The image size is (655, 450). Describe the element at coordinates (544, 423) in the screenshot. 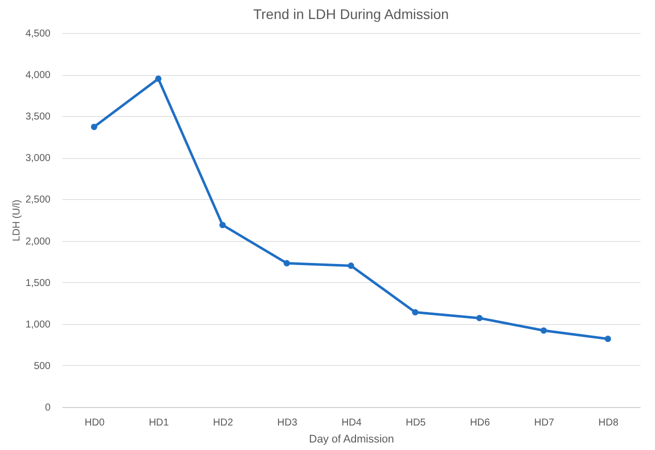

I see `x-tick-label: HD7` at that location.